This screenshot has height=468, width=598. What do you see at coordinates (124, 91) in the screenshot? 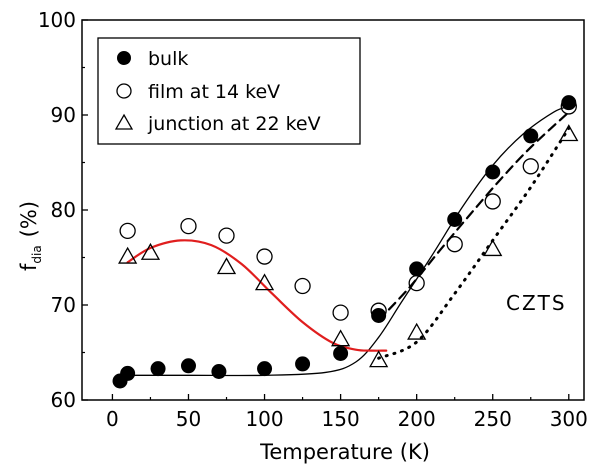
I see `legend-marker-film` at bounding box center [124, 91].